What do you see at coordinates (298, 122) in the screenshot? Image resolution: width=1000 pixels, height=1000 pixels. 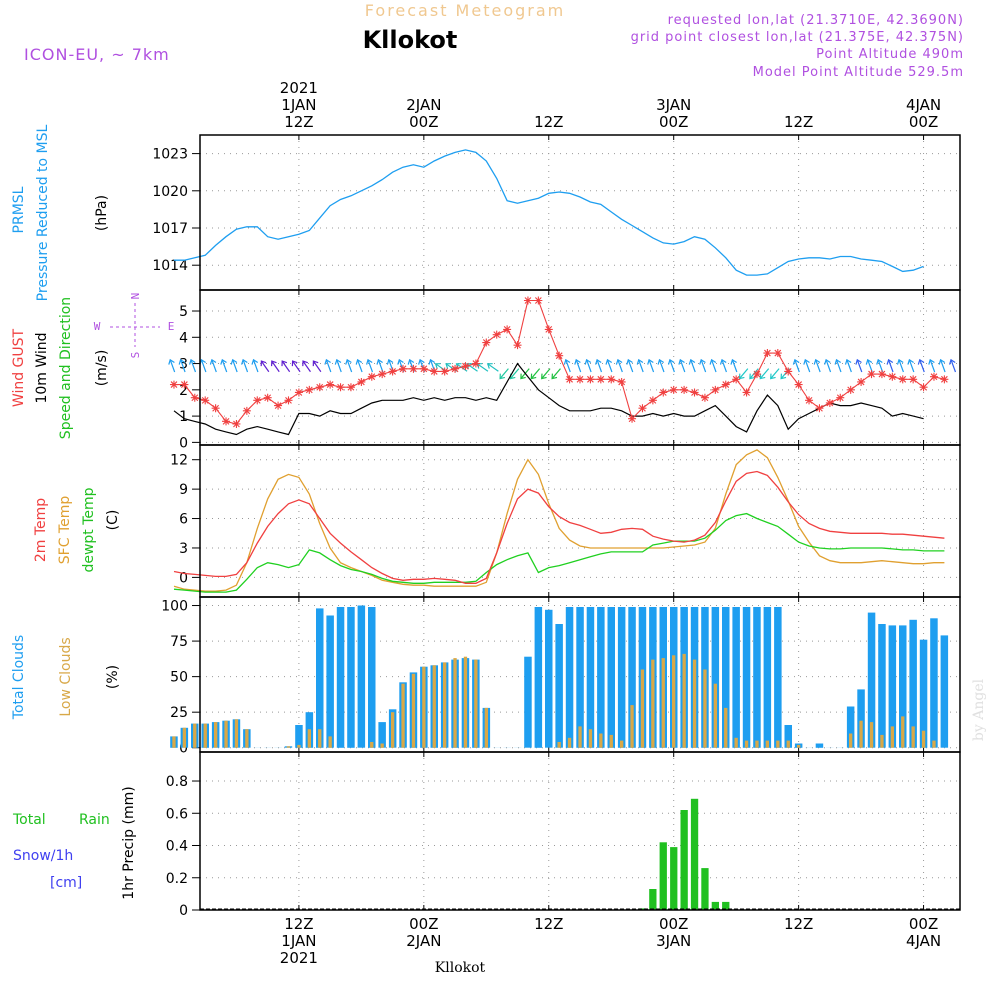 I see `top-time-label: 12Z` at bounding box center [298, 122].